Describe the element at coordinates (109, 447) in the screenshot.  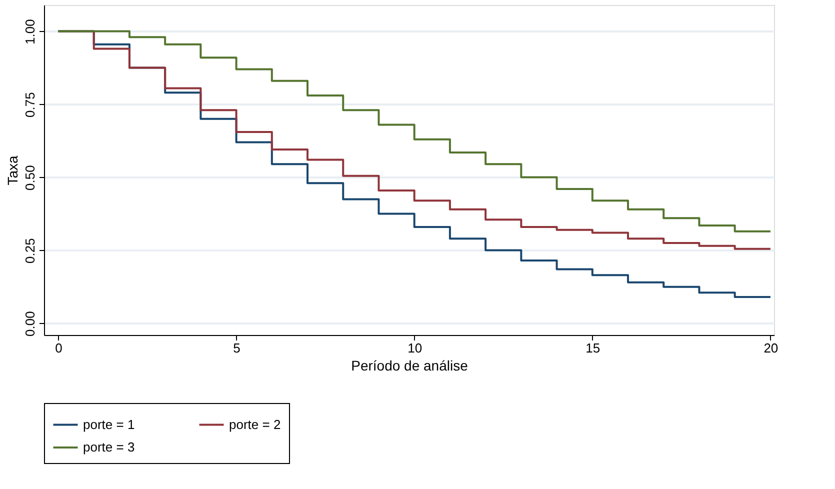
I see `legend-label: porte = 3` at that location.